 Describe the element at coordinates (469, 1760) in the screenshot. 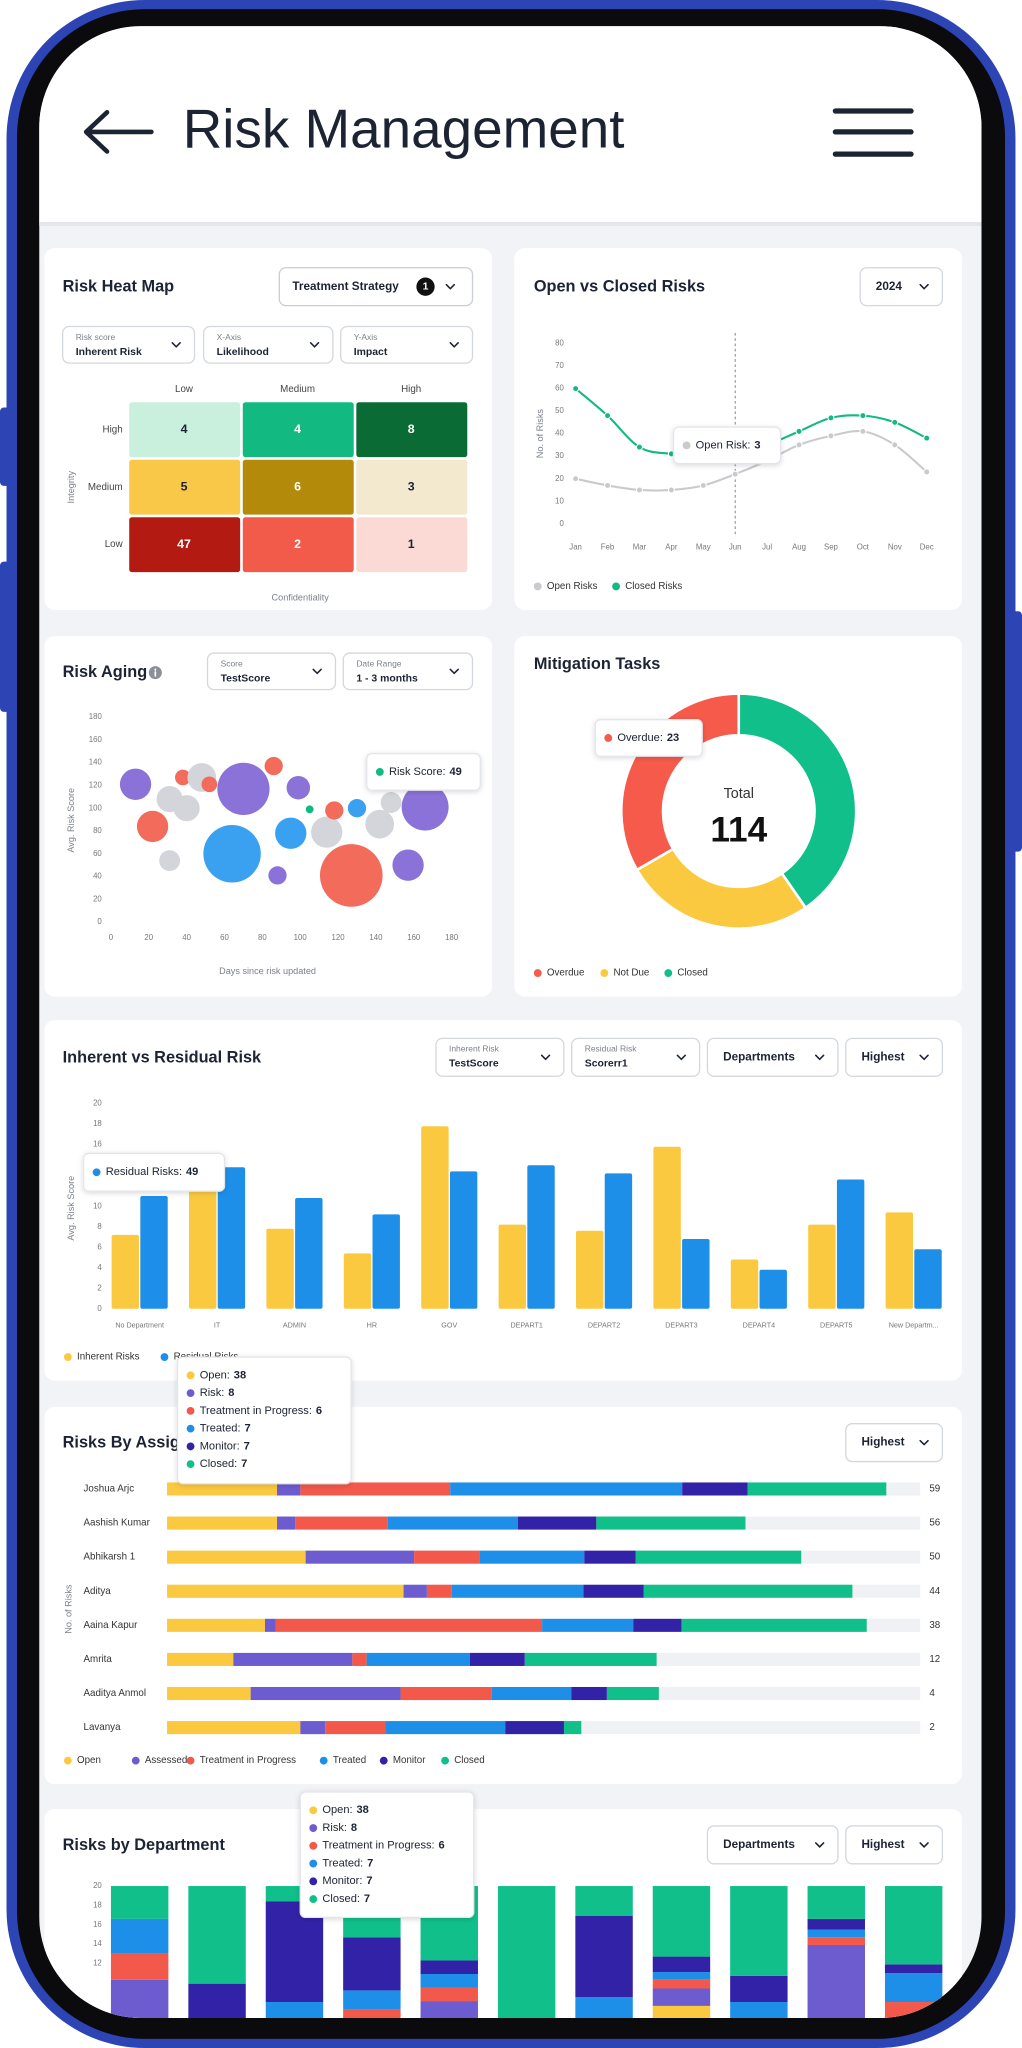

I see `legend-label: Closed` at that location.